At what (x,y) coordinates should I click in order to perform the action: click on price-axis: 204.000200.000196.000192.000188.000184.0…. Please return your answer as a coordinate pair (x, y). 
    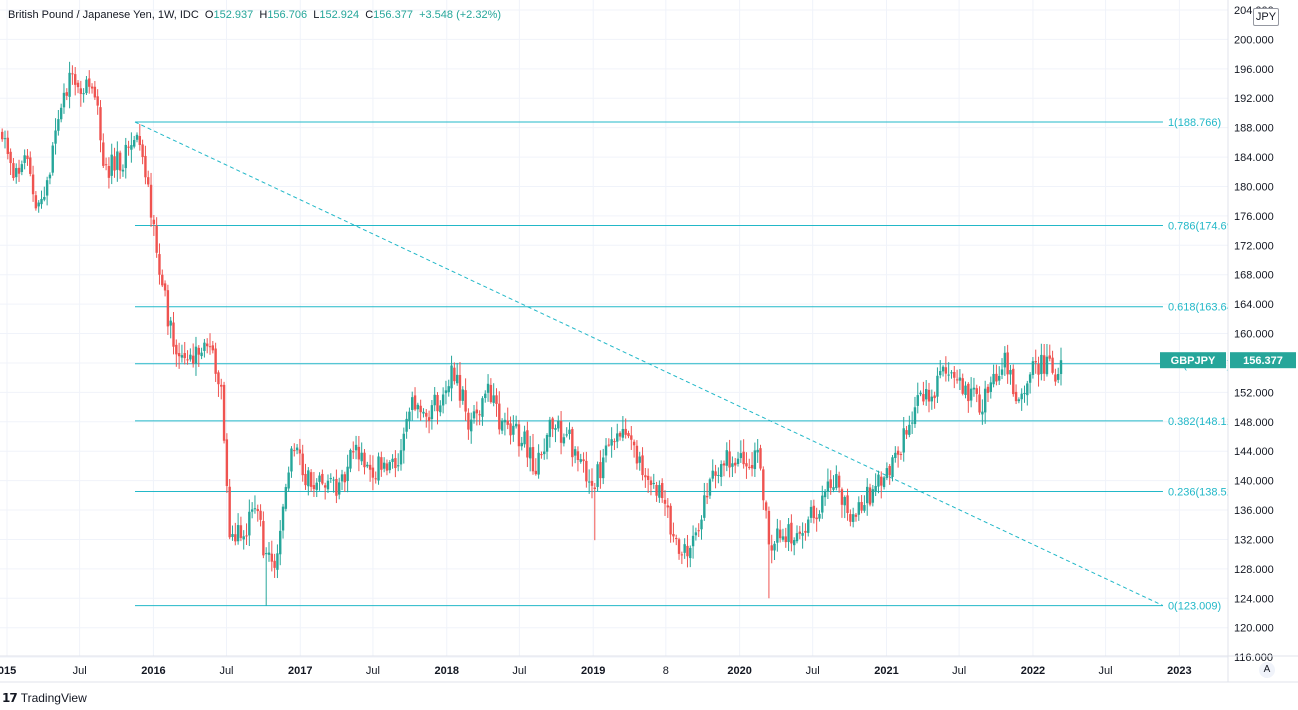
    Looking at the image, I should click on (1262, 341).